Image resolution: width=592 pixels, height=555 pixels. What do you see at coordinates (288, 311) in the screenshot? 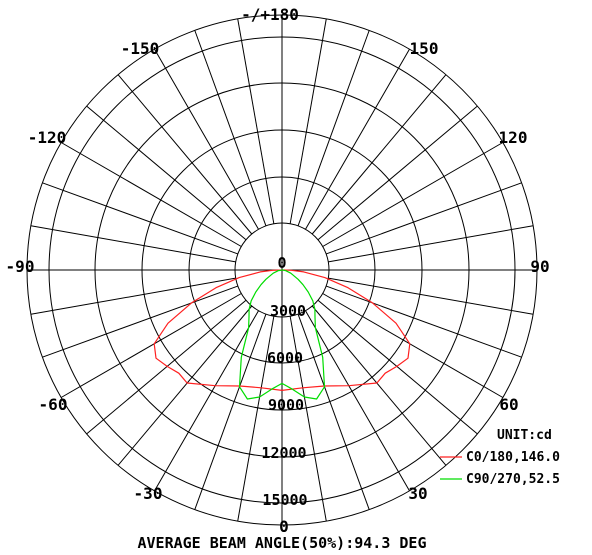
I see `radial-tick-3000: 3000` at bounding box center [288, 311].